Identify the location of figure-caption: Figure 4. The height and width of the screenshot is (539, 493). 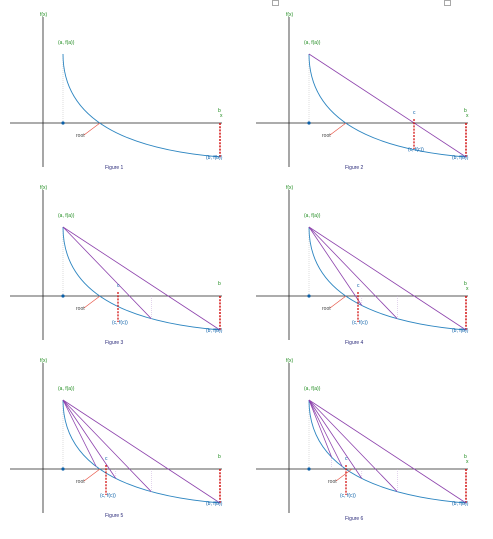
(354, 343).